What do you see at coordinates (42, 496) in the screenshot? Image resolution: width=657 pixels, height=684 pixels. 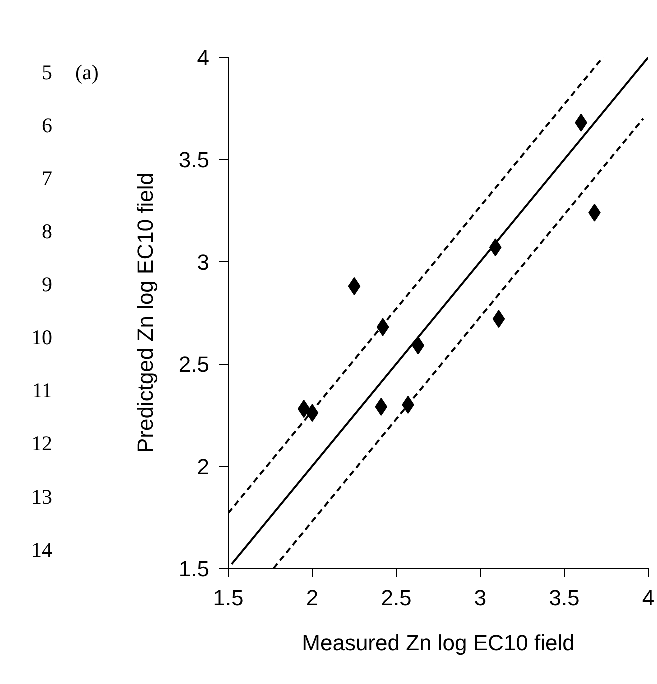 I see `text: 13` at bounding box center [42, 496].